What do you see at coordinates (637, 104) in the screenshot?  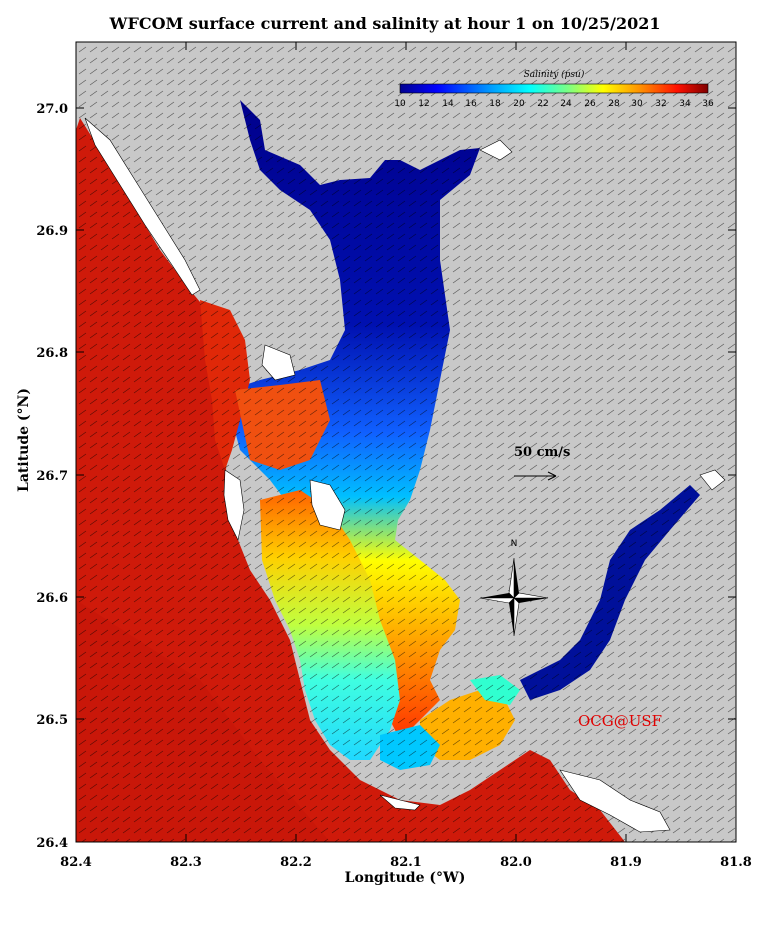 I see `colorbar-tick: 30` at bounding box center [637, 104].